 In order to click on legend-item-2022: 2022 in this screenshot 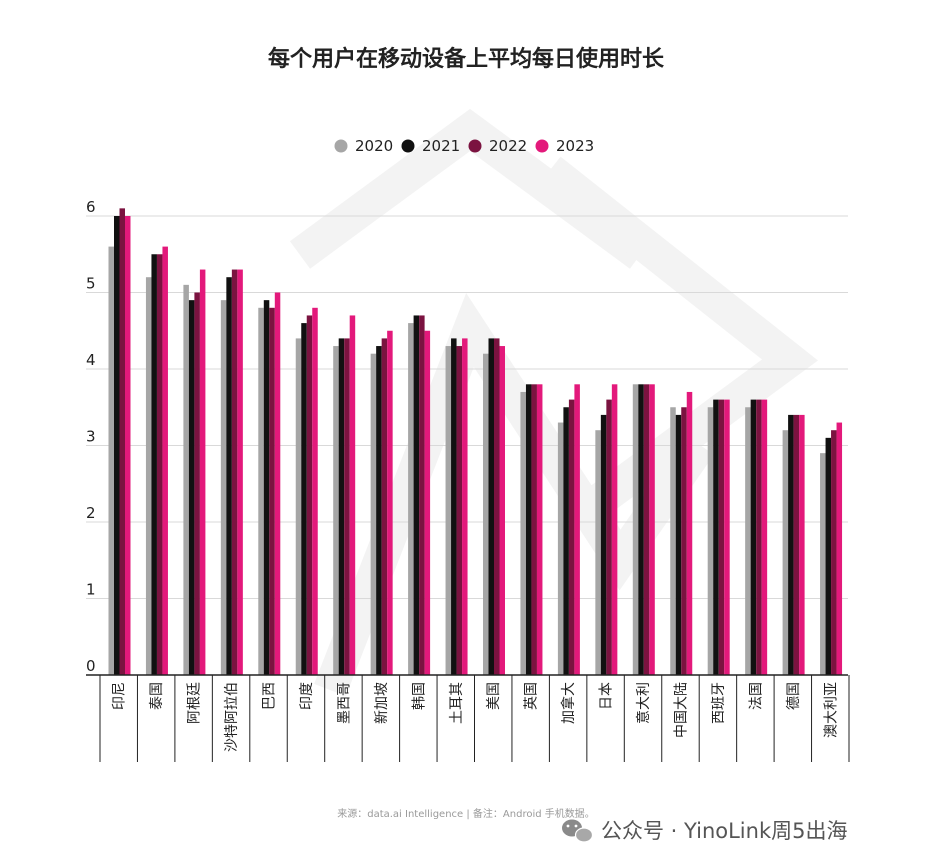, I will do `click(497, 146)`.